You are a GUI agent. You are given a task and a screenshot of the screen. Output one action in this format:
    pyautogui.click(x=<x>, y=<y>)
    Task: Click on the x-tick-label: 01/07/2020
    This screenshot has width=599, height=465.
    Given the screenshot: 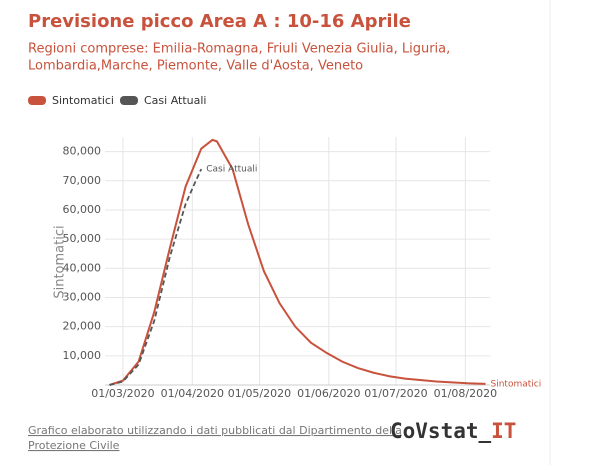 What is the action you would take?
    pyautogui.click(x=395, y=393)
    